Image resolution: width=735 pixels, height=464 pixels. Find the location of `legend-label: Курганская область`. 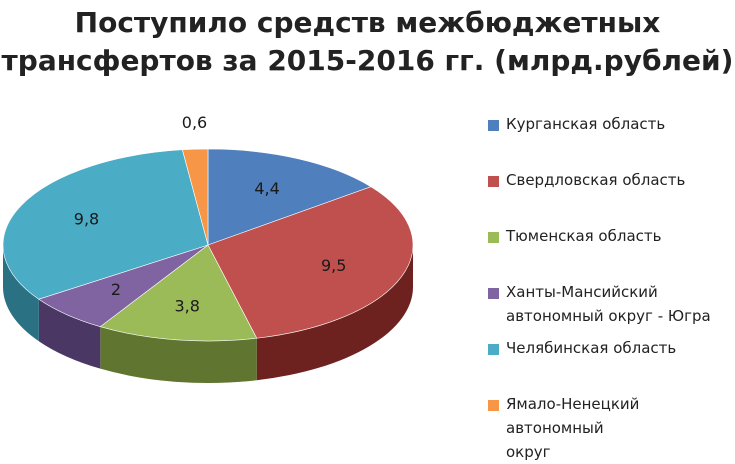

legend-label: Курганская область is located at coordinates (618, 124).